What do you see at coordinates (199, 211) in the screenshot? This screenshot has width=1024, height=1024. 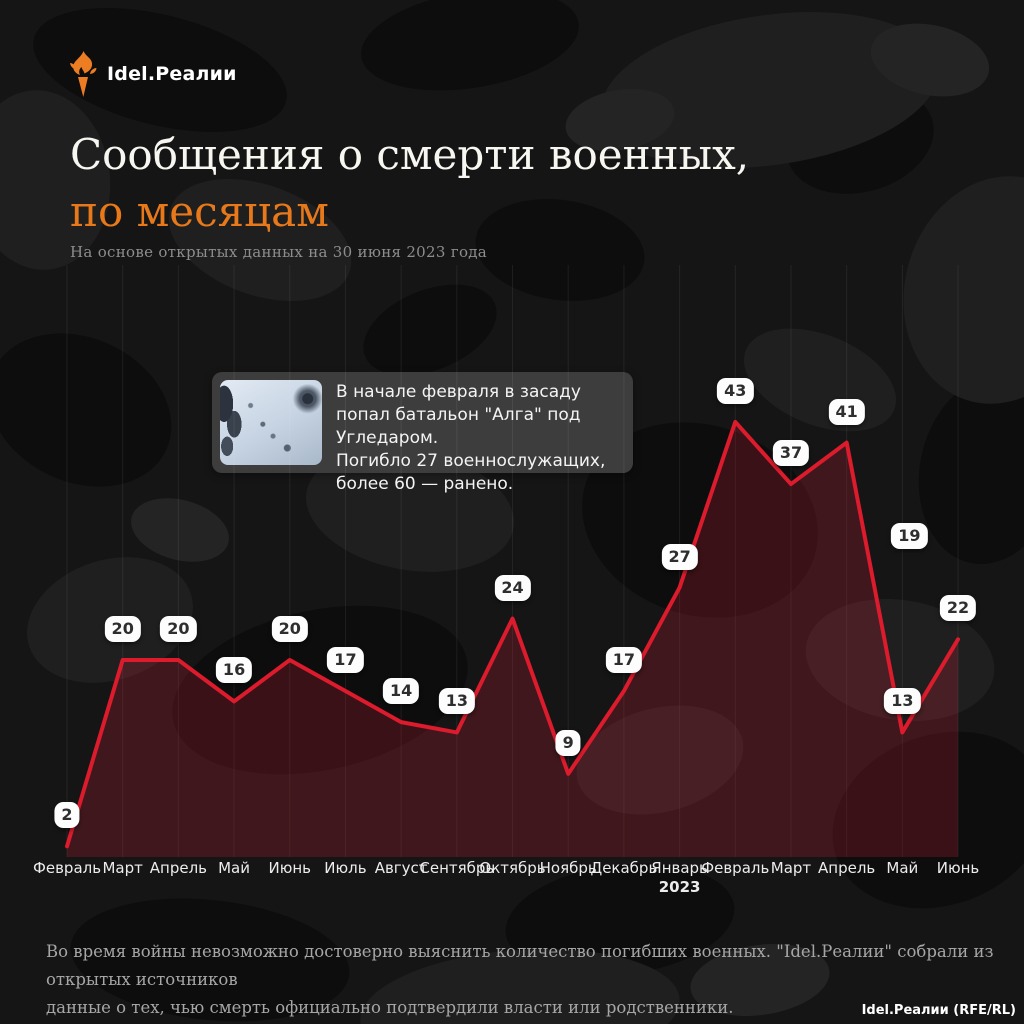 I see `title-line-2: по месяцам` at bounding box center [199, 211].